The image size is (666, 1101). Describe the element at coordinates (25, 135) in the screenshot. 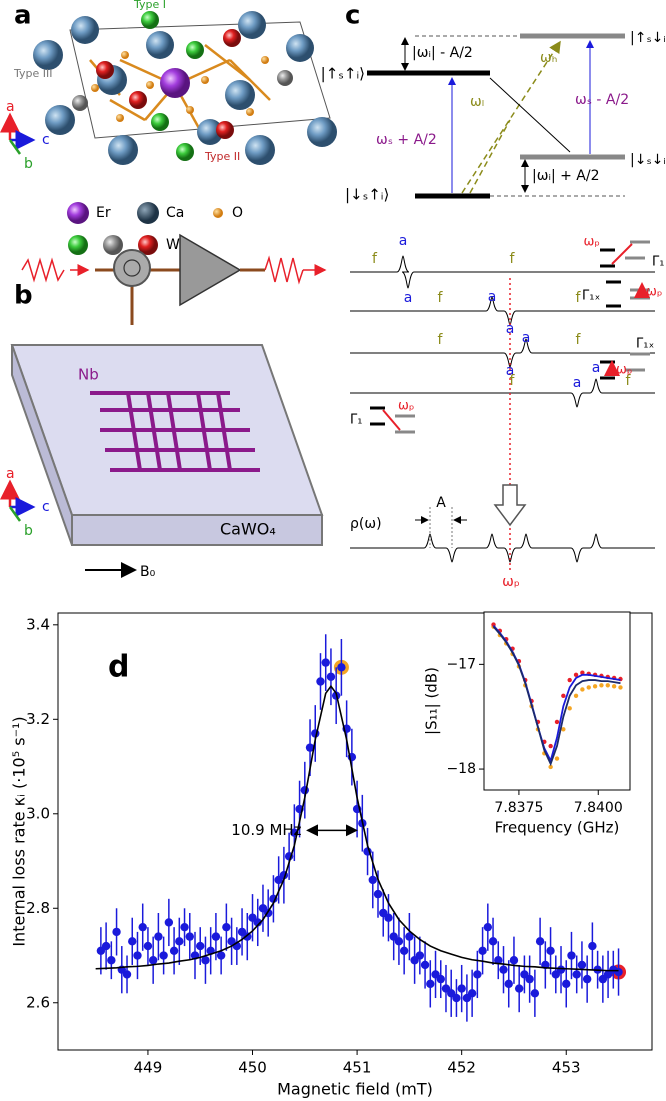

I see `axes-triad: a c b` at that location.